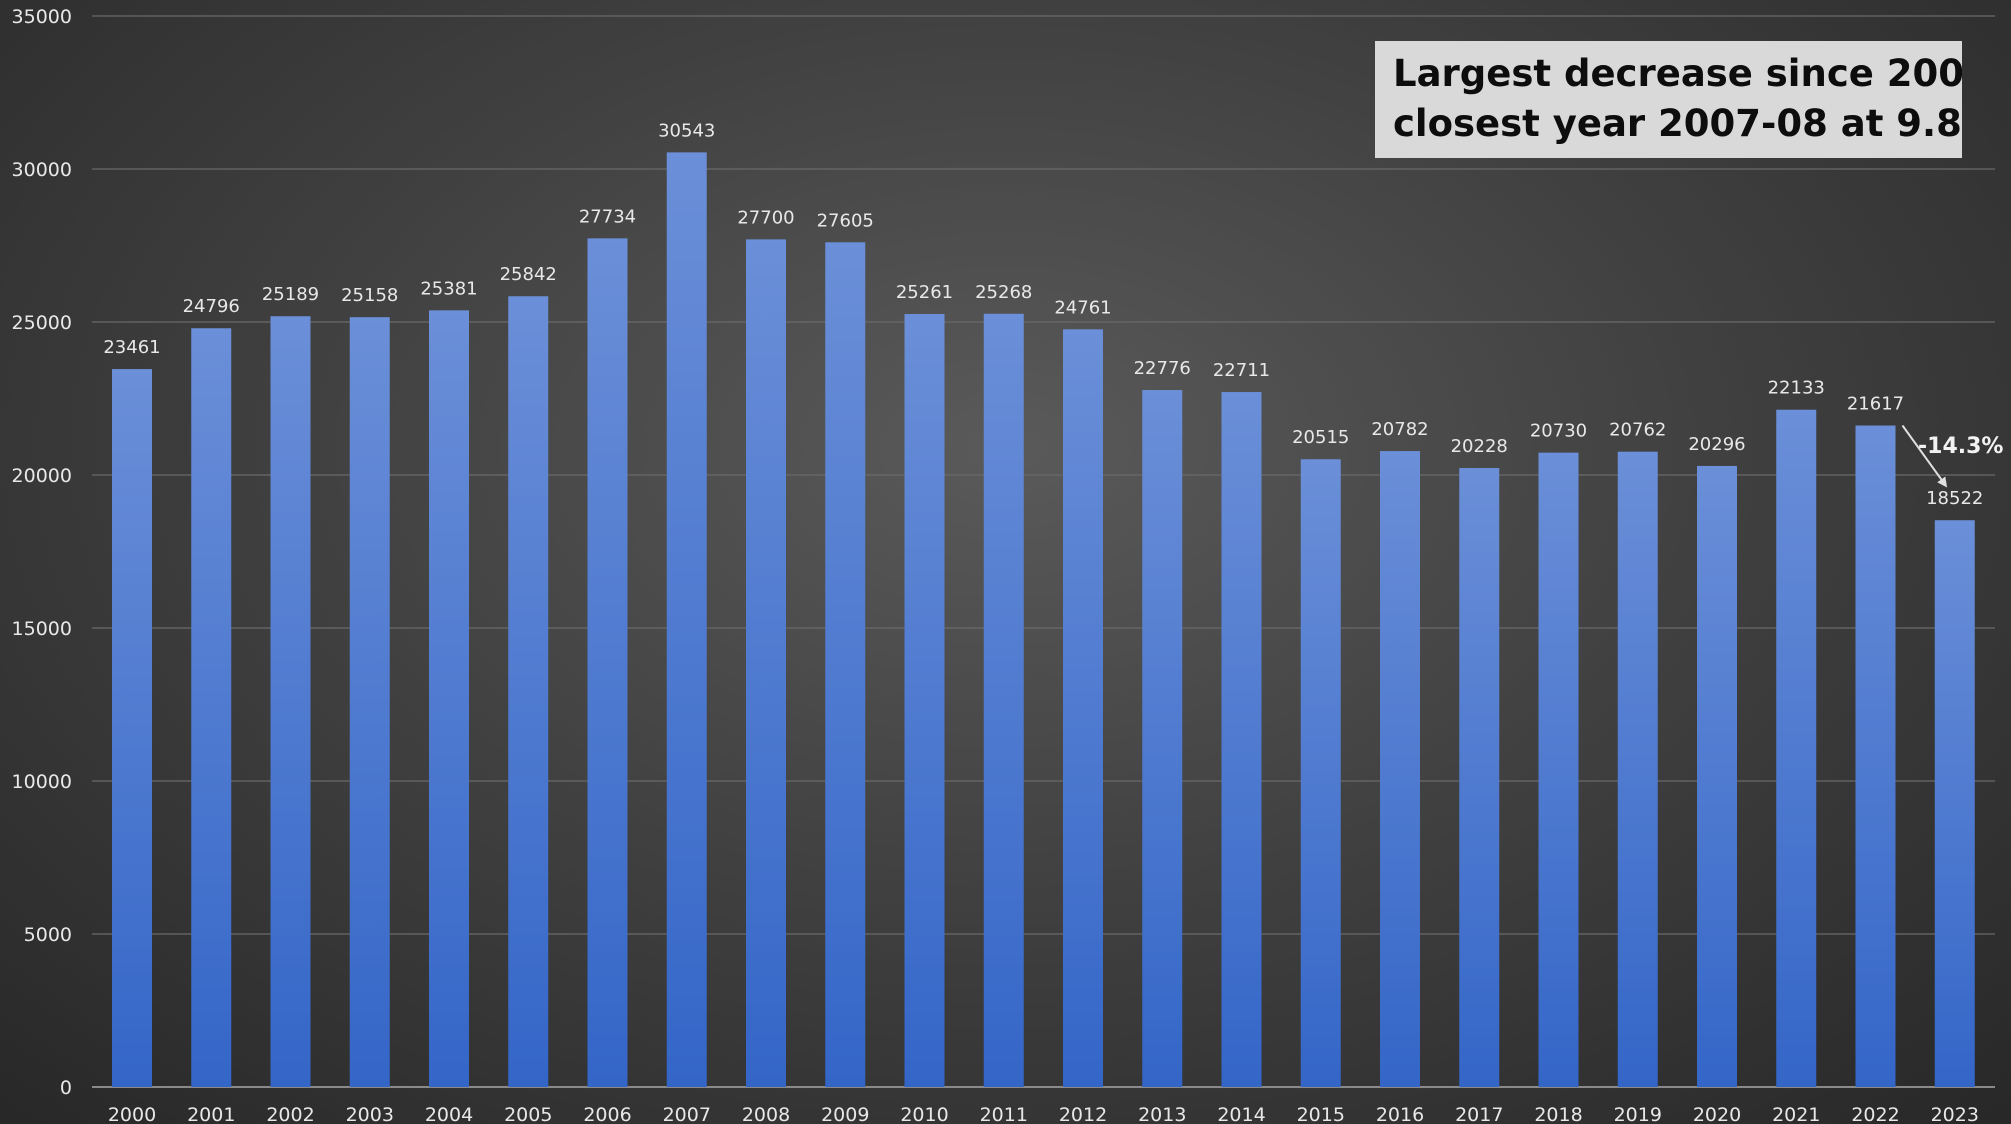 This screenshot has height=1124, width=2011. I want to click on x-tick-label: 2021, so click(1796, 1114).